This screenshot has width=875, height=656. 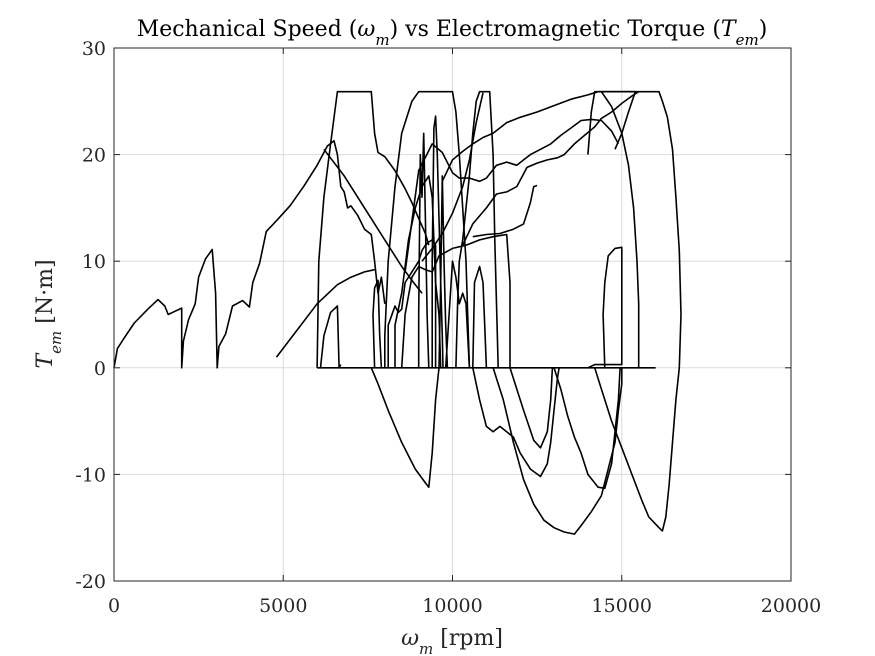 I want to click on y-tick-label: -10, so click(x=90, y=475).